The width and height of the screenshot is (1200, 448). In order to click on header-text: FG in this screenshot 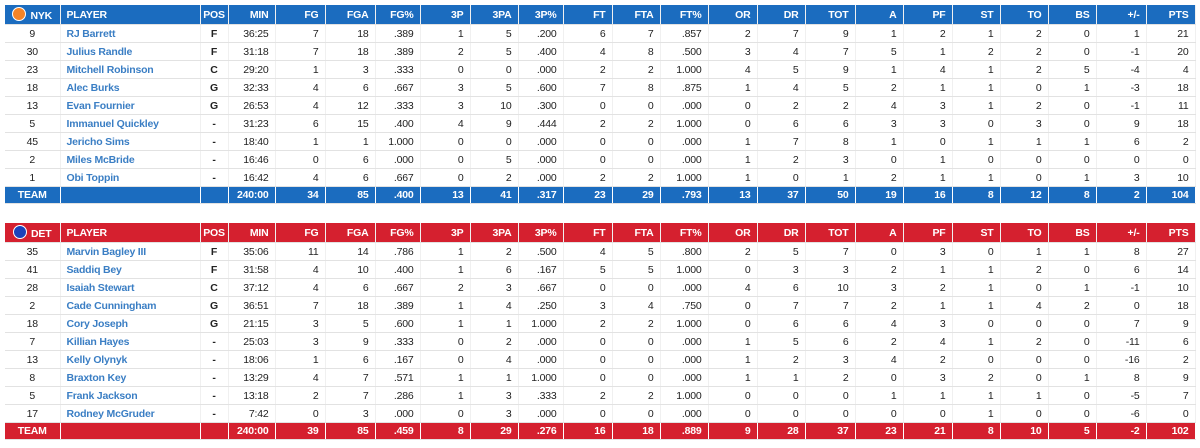, I will do `click(311, 232)`.